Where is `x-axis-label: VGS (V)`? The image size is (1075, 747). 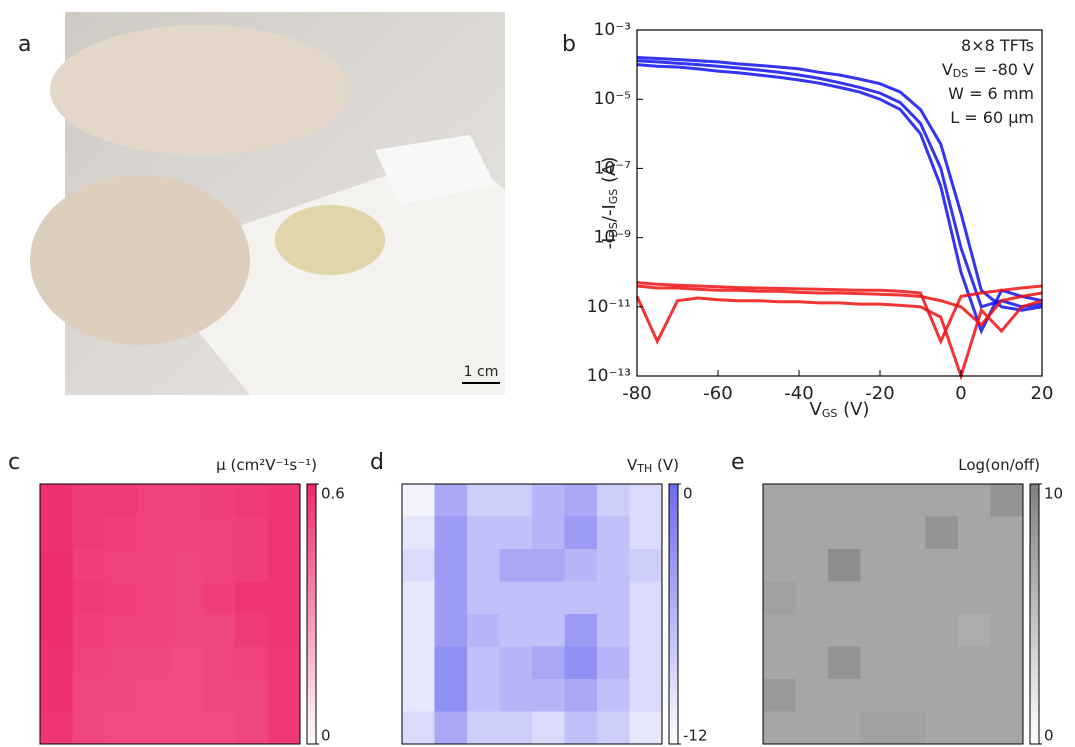 x-axis-label: VGS (V) is located at coordinates (840, 409).